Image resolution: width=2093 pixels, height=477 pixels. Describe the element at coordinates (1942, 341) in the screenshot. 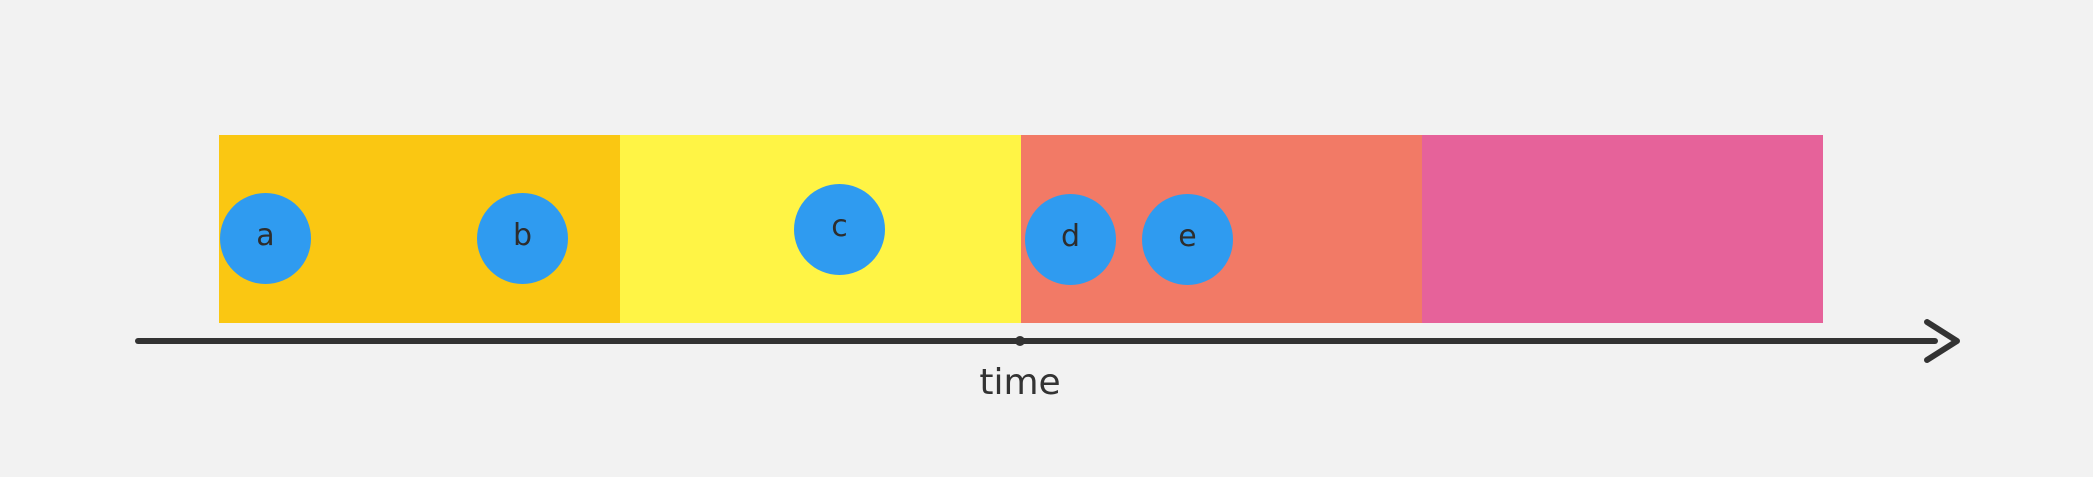

I see `time-axis-arrowhead` at that location.